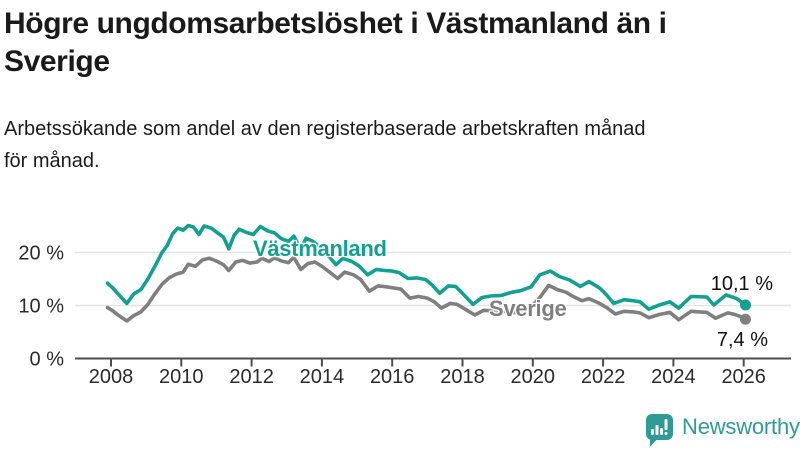 Image resolution: width=800 pixels, height=450 pixels. What do you see at coordinates (52, 161) in the screenshot?
I see `chart-subtitle-line2: för månad.` at bounding box center [52, 161].